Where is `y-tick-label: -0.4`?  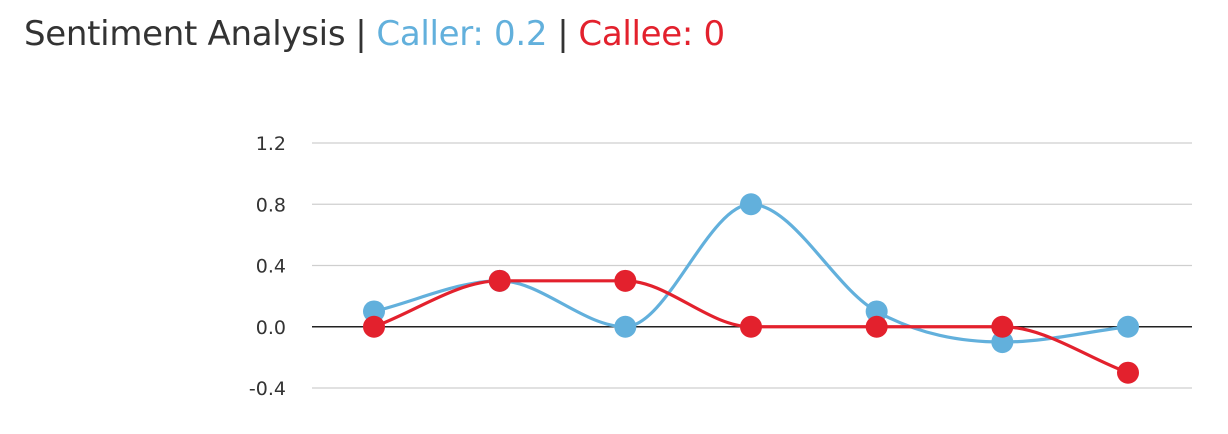 y-tick-label: -0.4 is located at coordinates (267, 389).